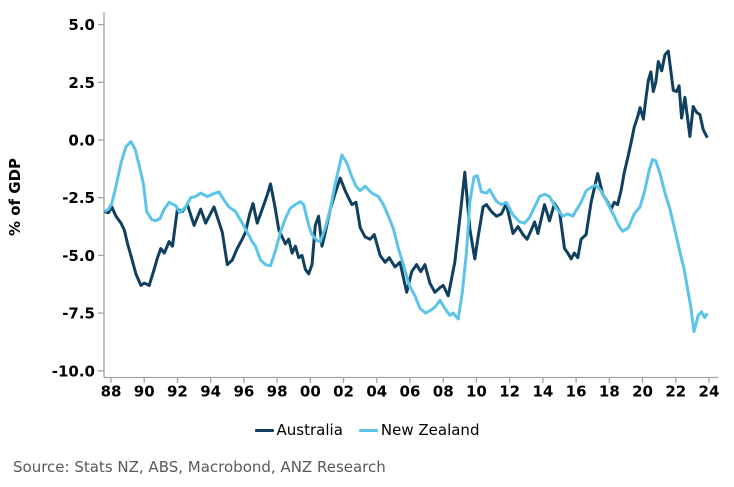 Image resolution: width=734 pixels, height=487 pixels. What do you see at coordinates (343, 392) in the screenshot?
I see `x-tick-label: 02` at bounding box center [343, 392].